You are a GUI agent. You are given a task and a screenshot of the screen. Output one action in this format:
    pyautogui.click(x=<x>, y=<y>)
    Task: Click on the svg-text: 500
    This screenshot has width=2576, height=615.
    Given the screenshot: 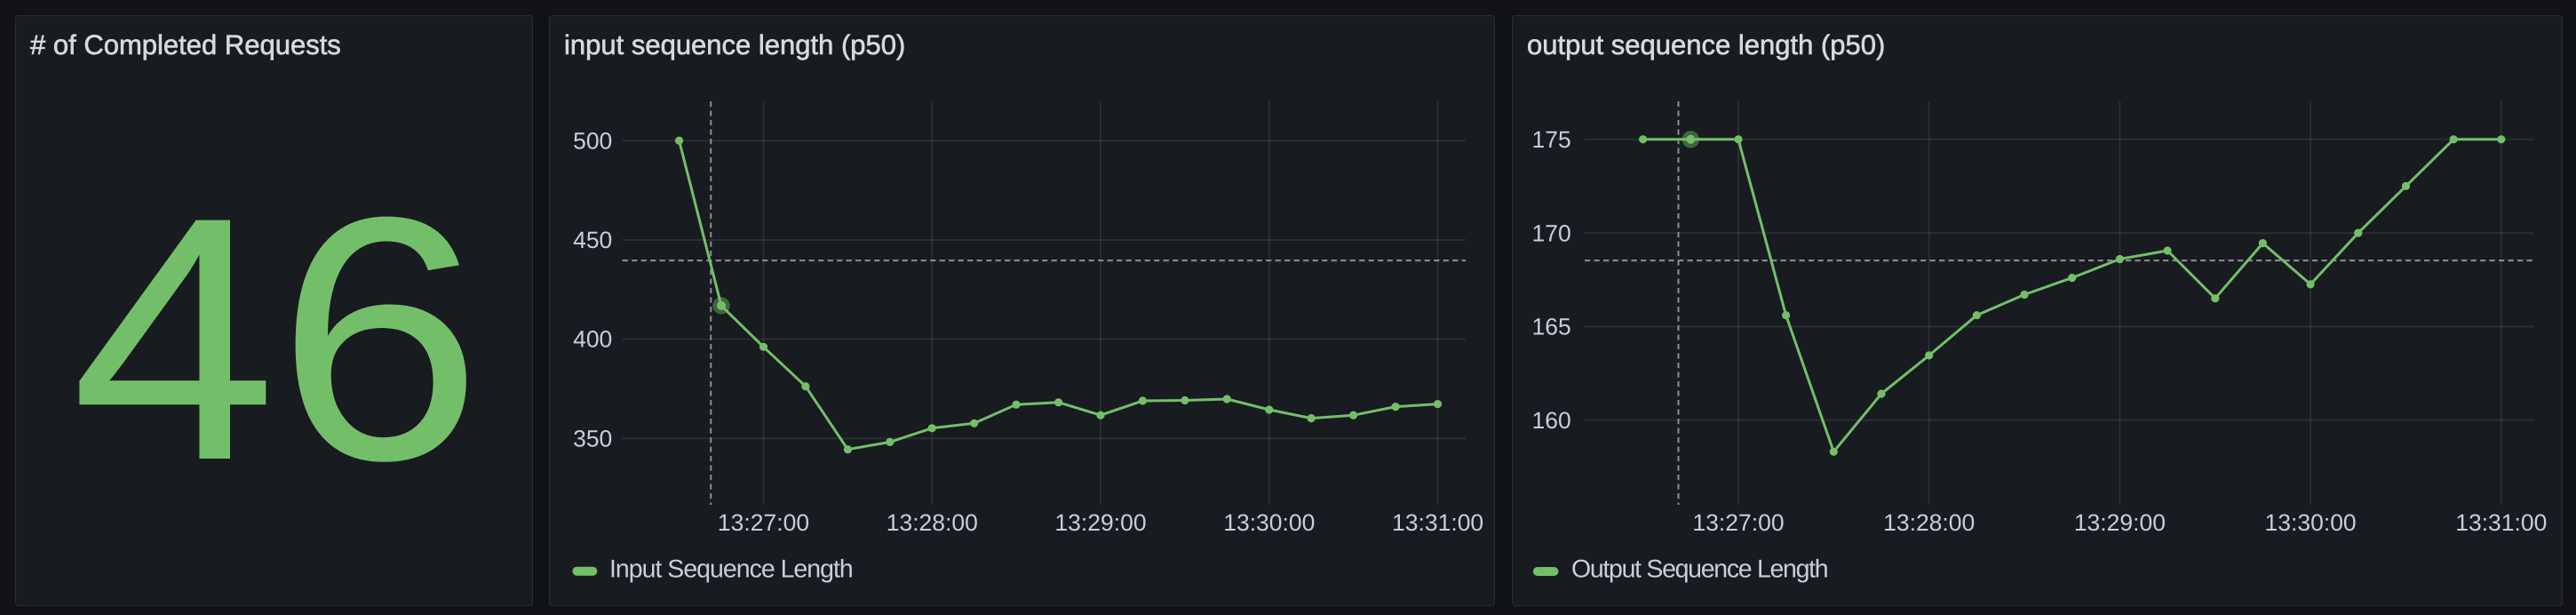 What is the action you would take?
    pyautogui.click(x=592, y=140)
    